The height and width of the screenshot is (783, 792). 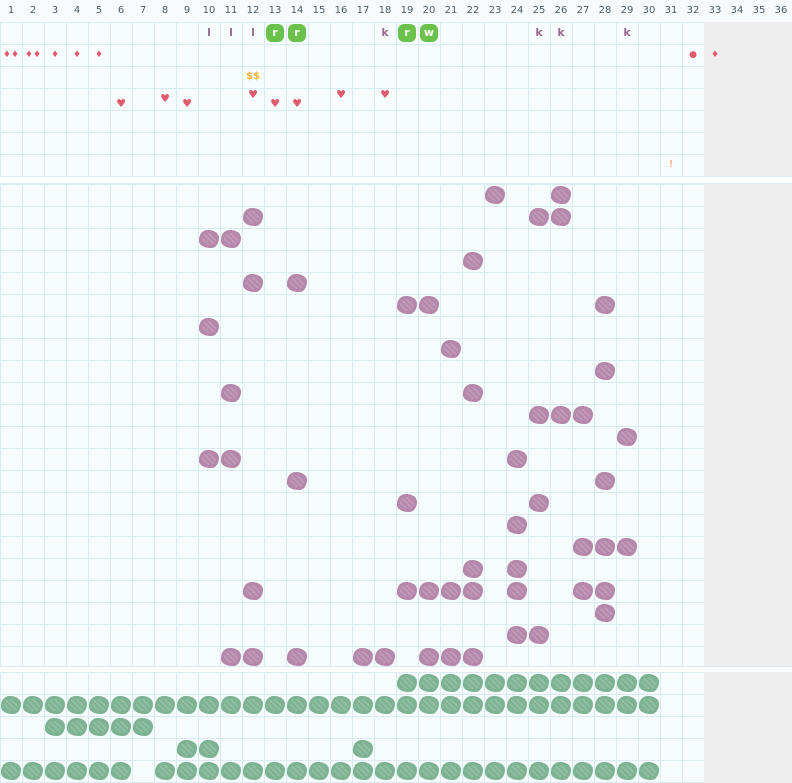 What do you see at coordinates (396, 727) in the screenshot?
I see `green-cell-band` at bounding box center [396, 727].